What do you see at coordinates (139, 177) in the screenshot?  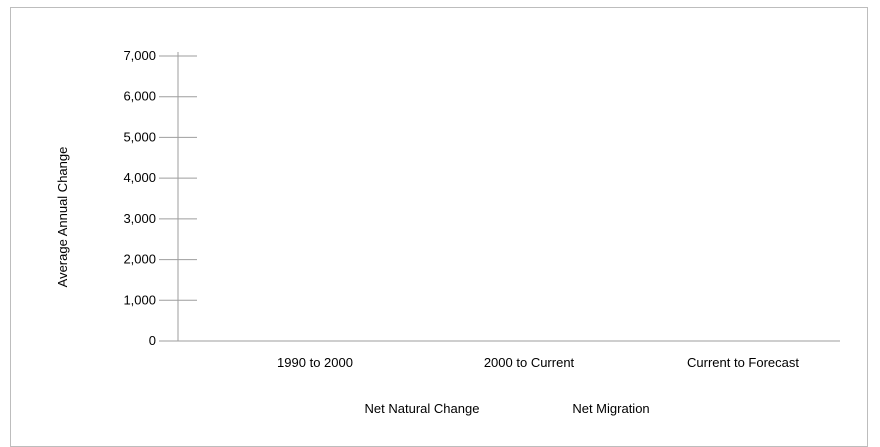 I see `y-tick-label: 4,000` at bounding box center [139, 177].